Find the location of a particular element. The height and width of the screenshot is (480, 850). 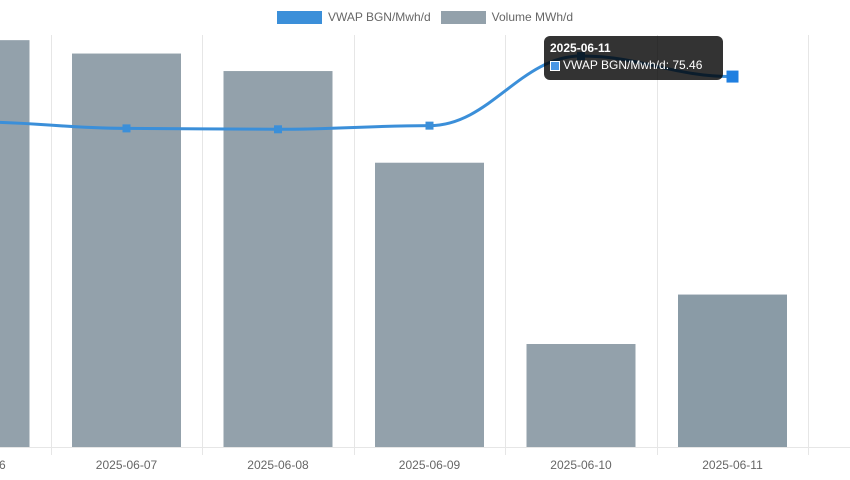

tooltip-label: VWAP BGN/Mwh/d: 75.46 is located at coordinates (633, 65).